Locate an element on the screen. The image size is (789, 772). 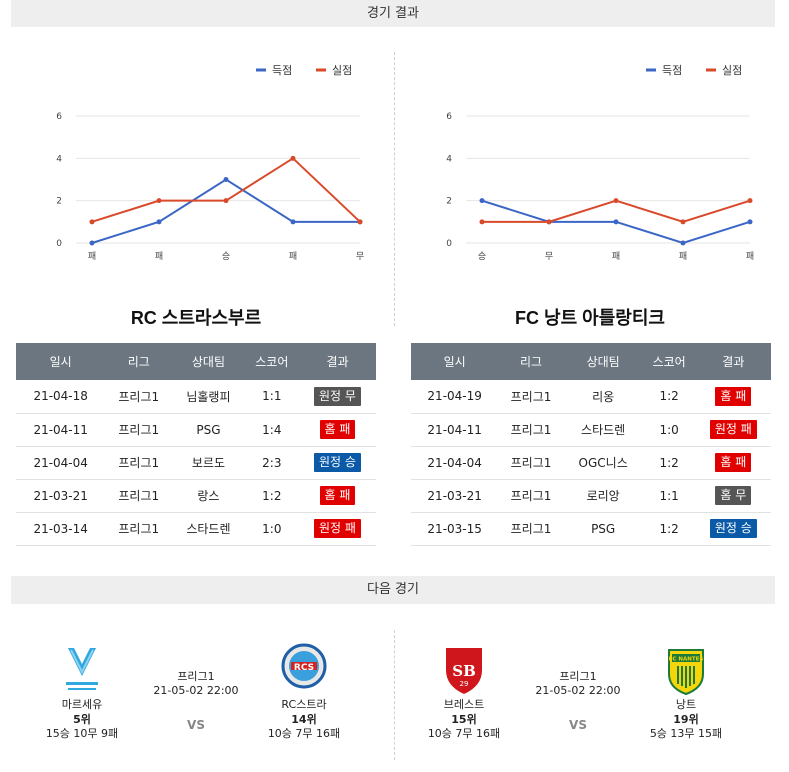
team-record: 10승 7무 16패 is located at coordinates (304, 733).